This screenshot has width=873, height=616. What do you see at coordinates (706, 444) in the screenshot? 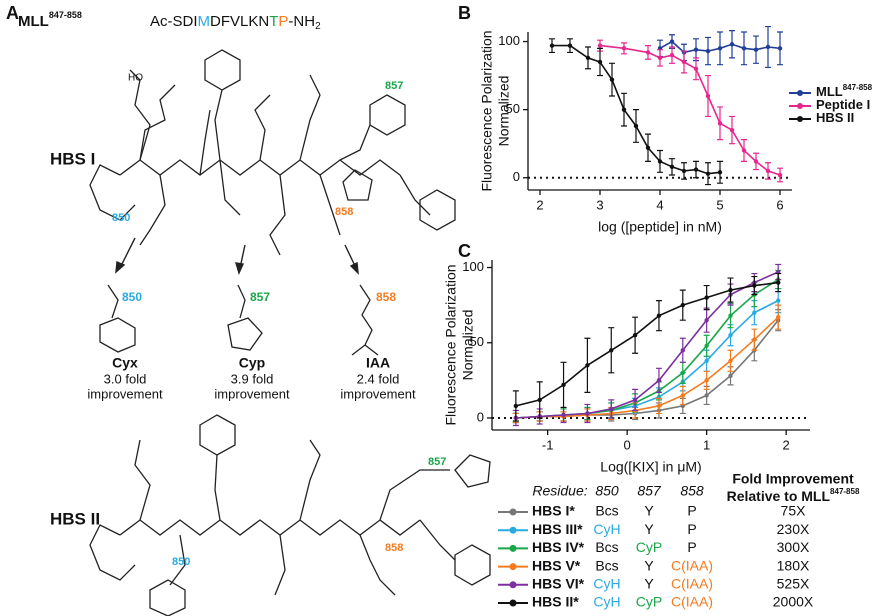
I see `x-tick-label: 1` at bounding box center [706, 444].